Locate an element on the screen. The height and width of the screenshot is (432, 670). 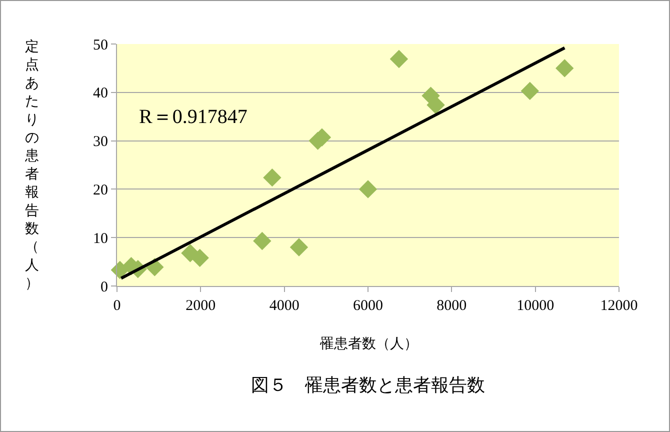
y-tick-label: 10 is located at coordinates (100, 238).